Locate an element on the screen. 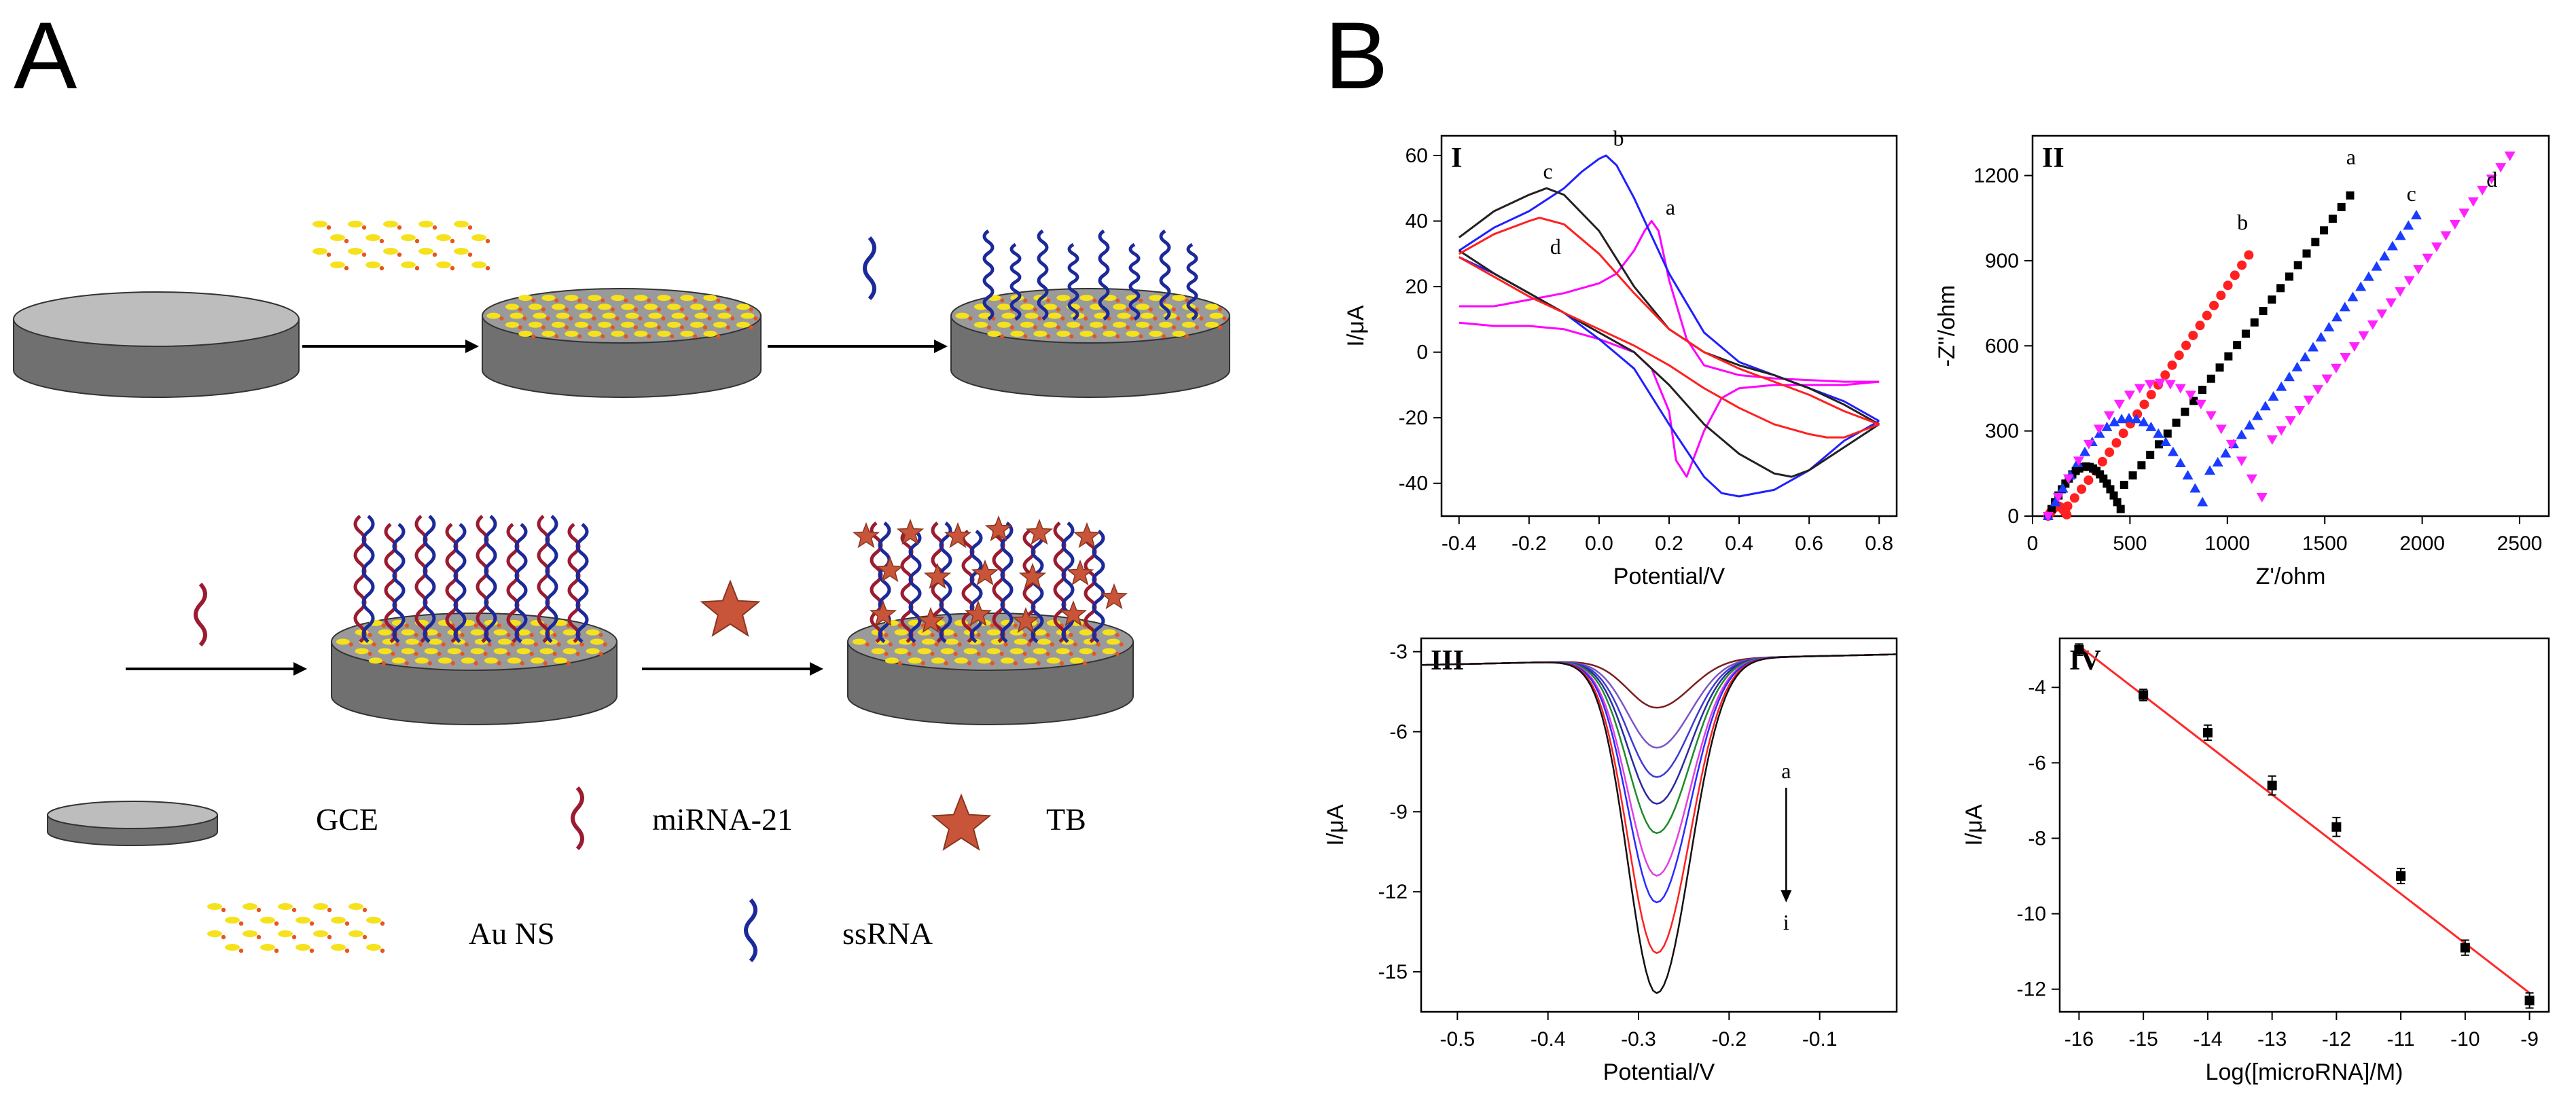 This screenshot has height=1094, width=2576. x-tick-label: 0.8 is located at coordinates (1879, 543).